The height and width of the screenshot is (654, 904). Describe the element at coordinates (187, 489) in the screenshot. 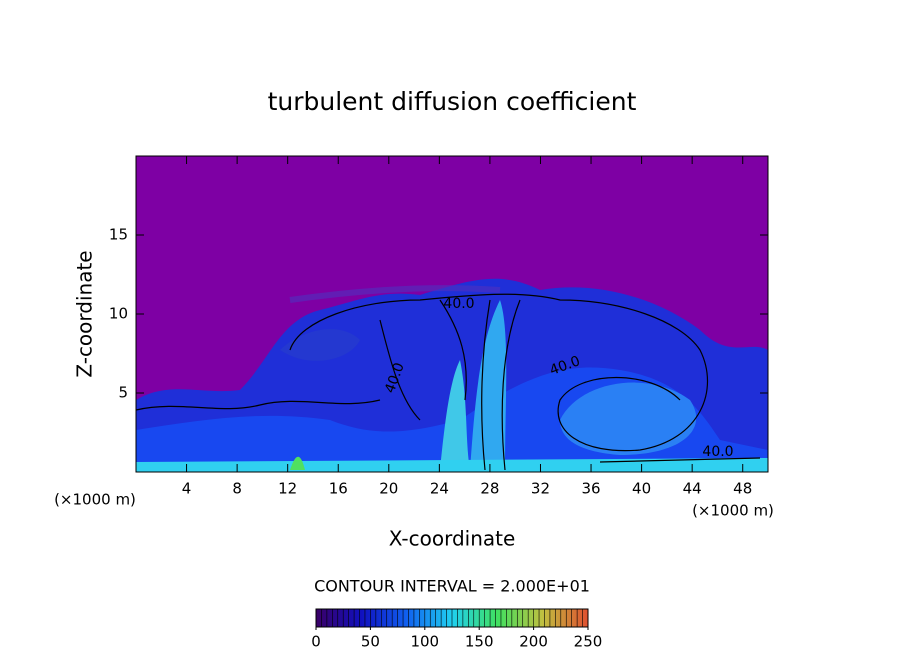

I see `x-tick-label: 4` at that location.